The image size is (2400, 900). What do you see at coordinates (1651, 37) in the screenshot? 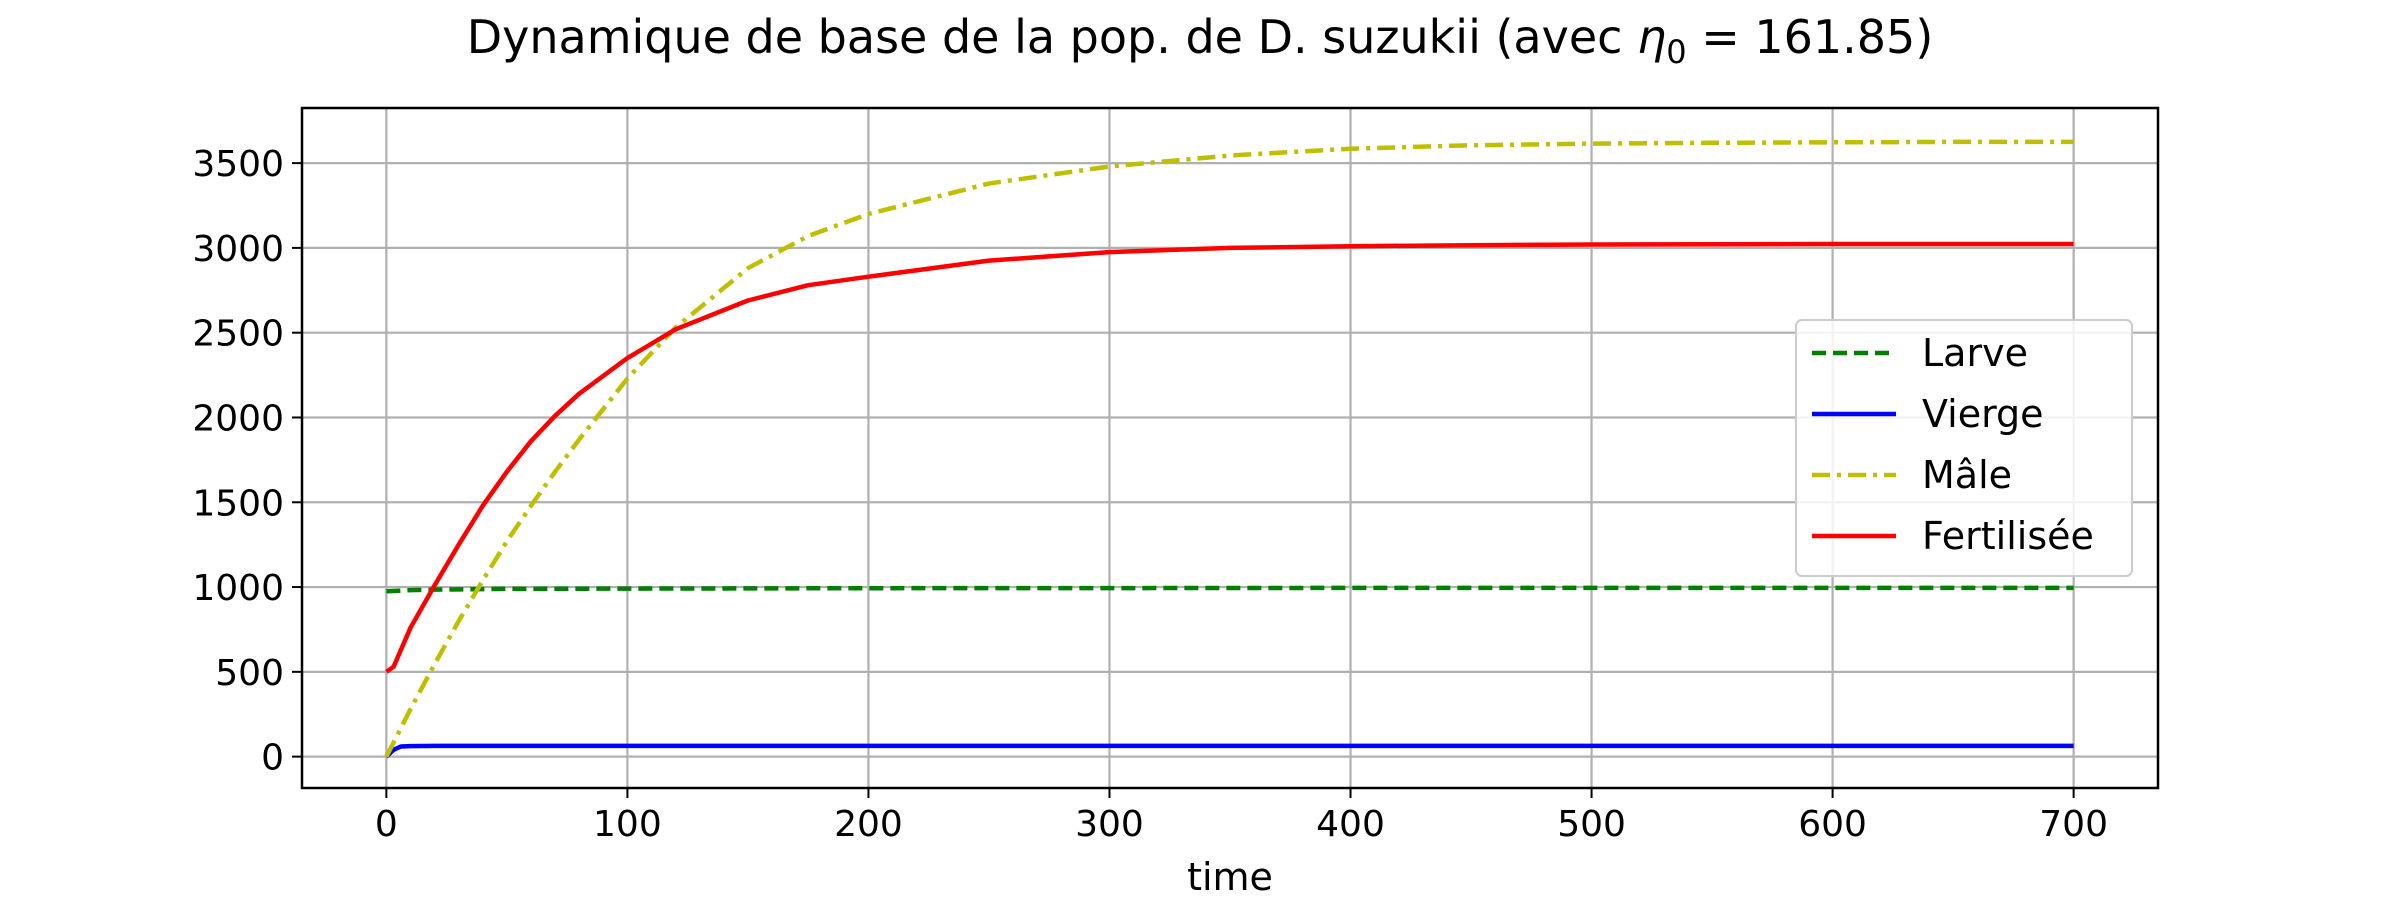
I see `title-symbol: η` at bounding box center [1651, 37].